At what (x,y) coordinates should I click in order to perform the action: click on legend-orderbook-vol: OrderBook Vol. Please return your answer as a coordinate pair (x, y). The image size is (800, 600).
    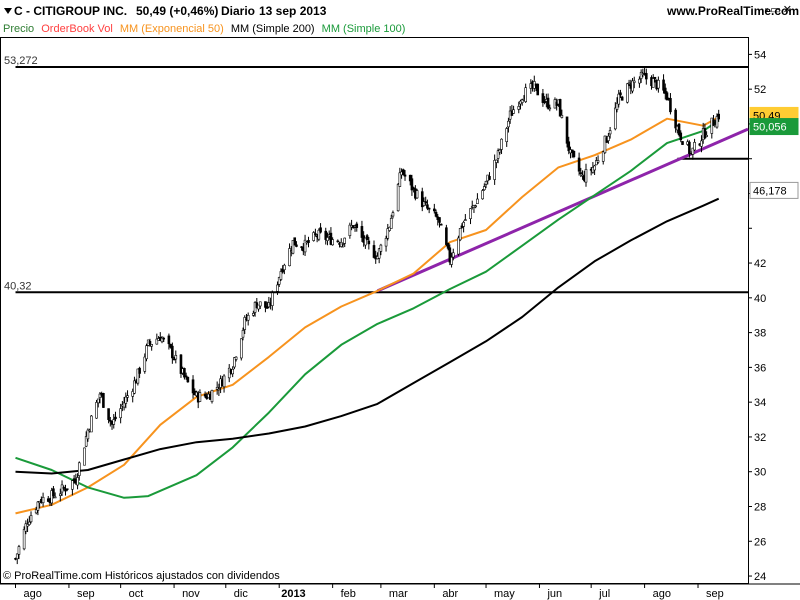
    Looking at the image, I should click on (77, 29).